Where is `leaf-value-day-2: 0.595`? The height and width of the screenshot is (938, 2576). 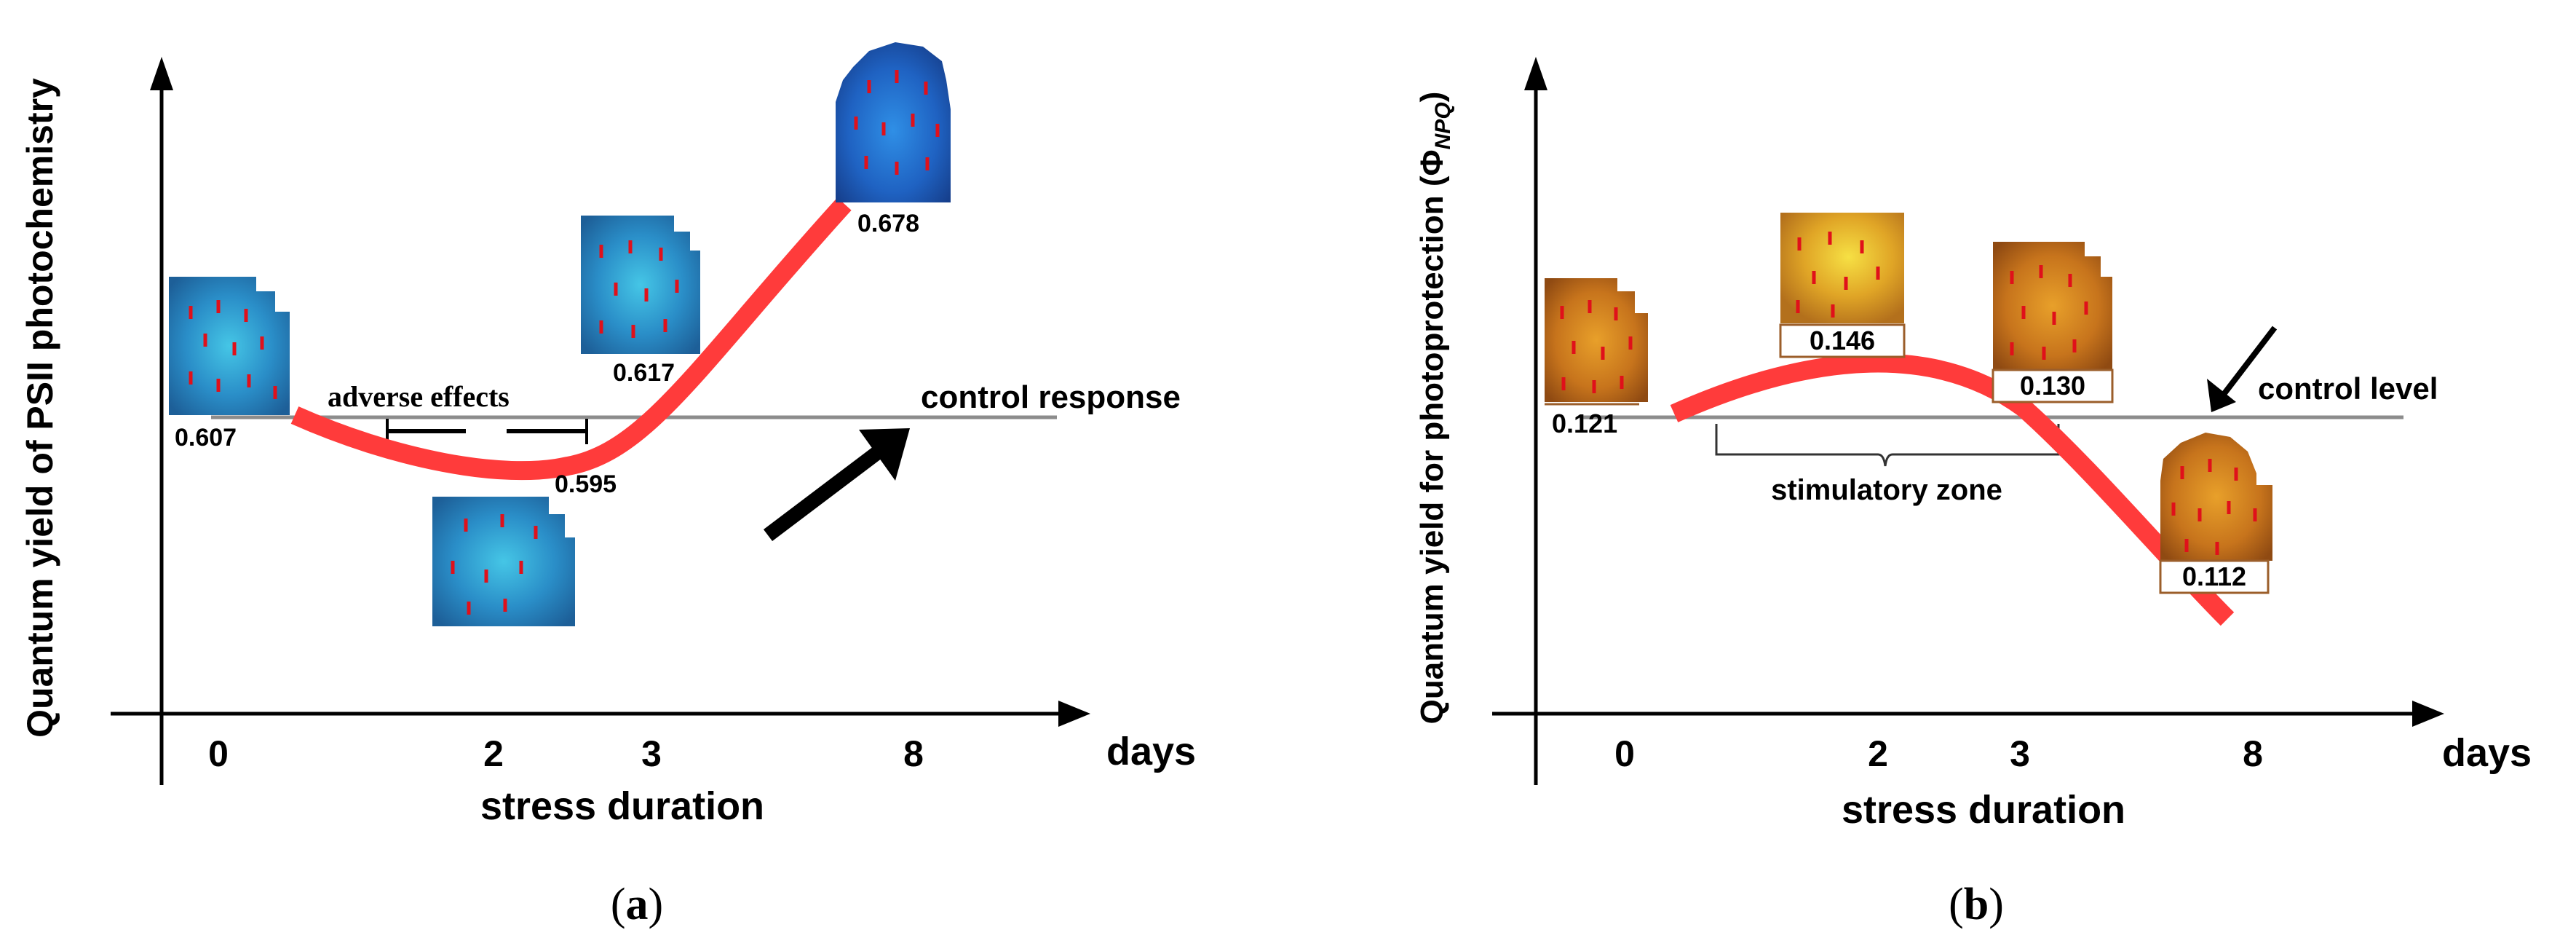
leaf-value-day-2: 0.595 is located at coordinates (586, 484).